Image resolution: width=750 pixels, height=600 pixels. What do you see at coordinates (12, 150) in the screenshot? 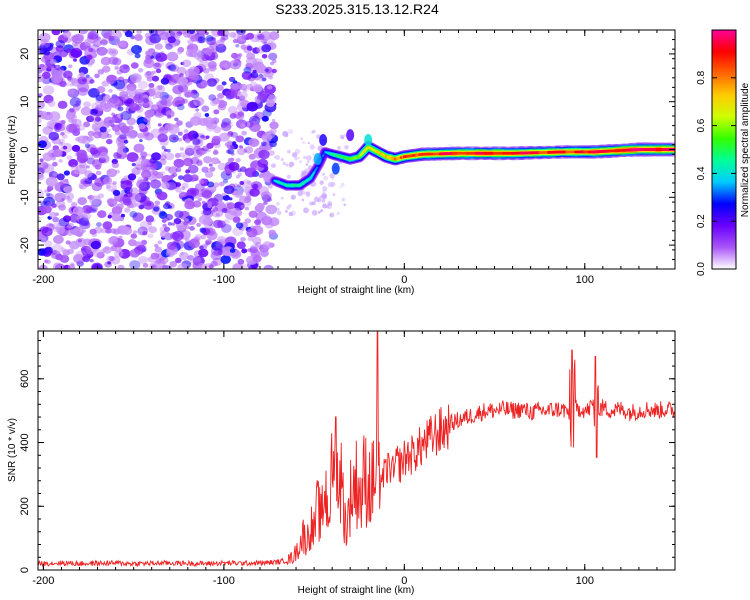
I see `heatmap-y-axis-label: Frequency (Hz)` at bounding box center [12, 150].